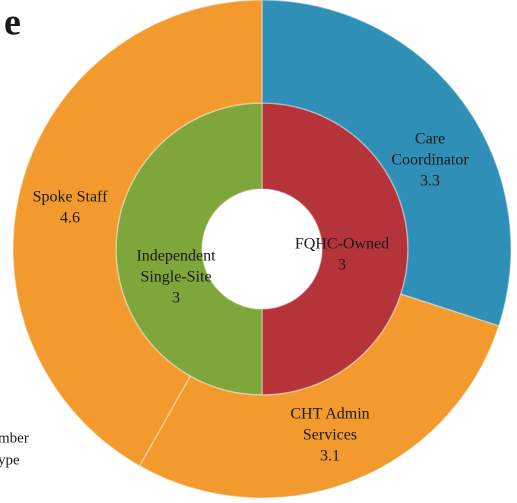  Describe the element at coordinates (176, 256) in the screenshot. I see `segment-label: Independent` at that location.